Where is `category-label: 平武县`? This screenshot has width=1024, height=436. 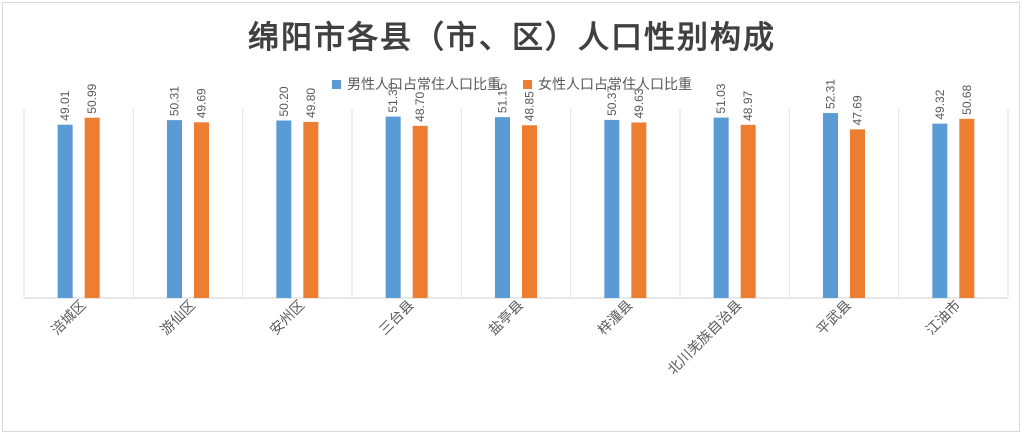
category-label: 平武县 is located at coordinates (834, 318).